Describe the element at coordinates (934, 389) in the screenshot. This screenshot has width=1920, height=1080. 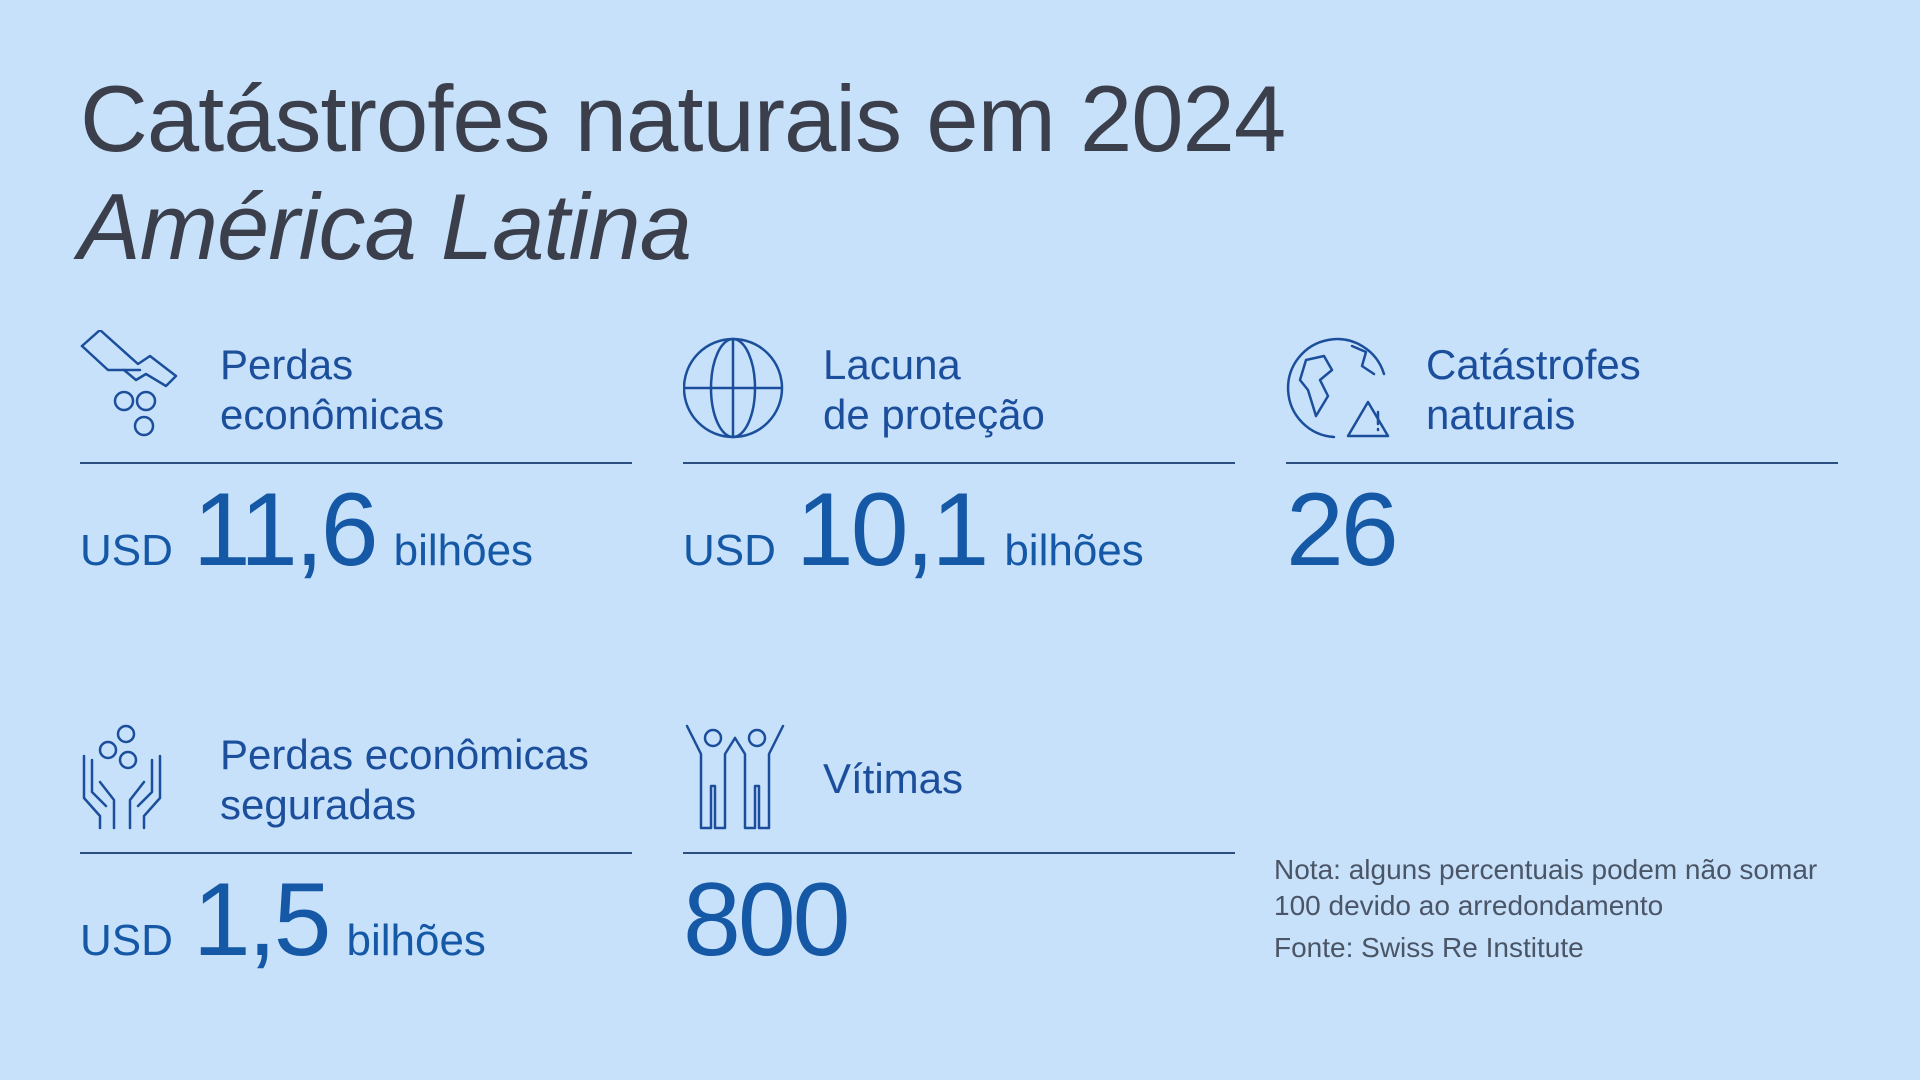
I see `stat-label: Lacuna de proteção` at that location.